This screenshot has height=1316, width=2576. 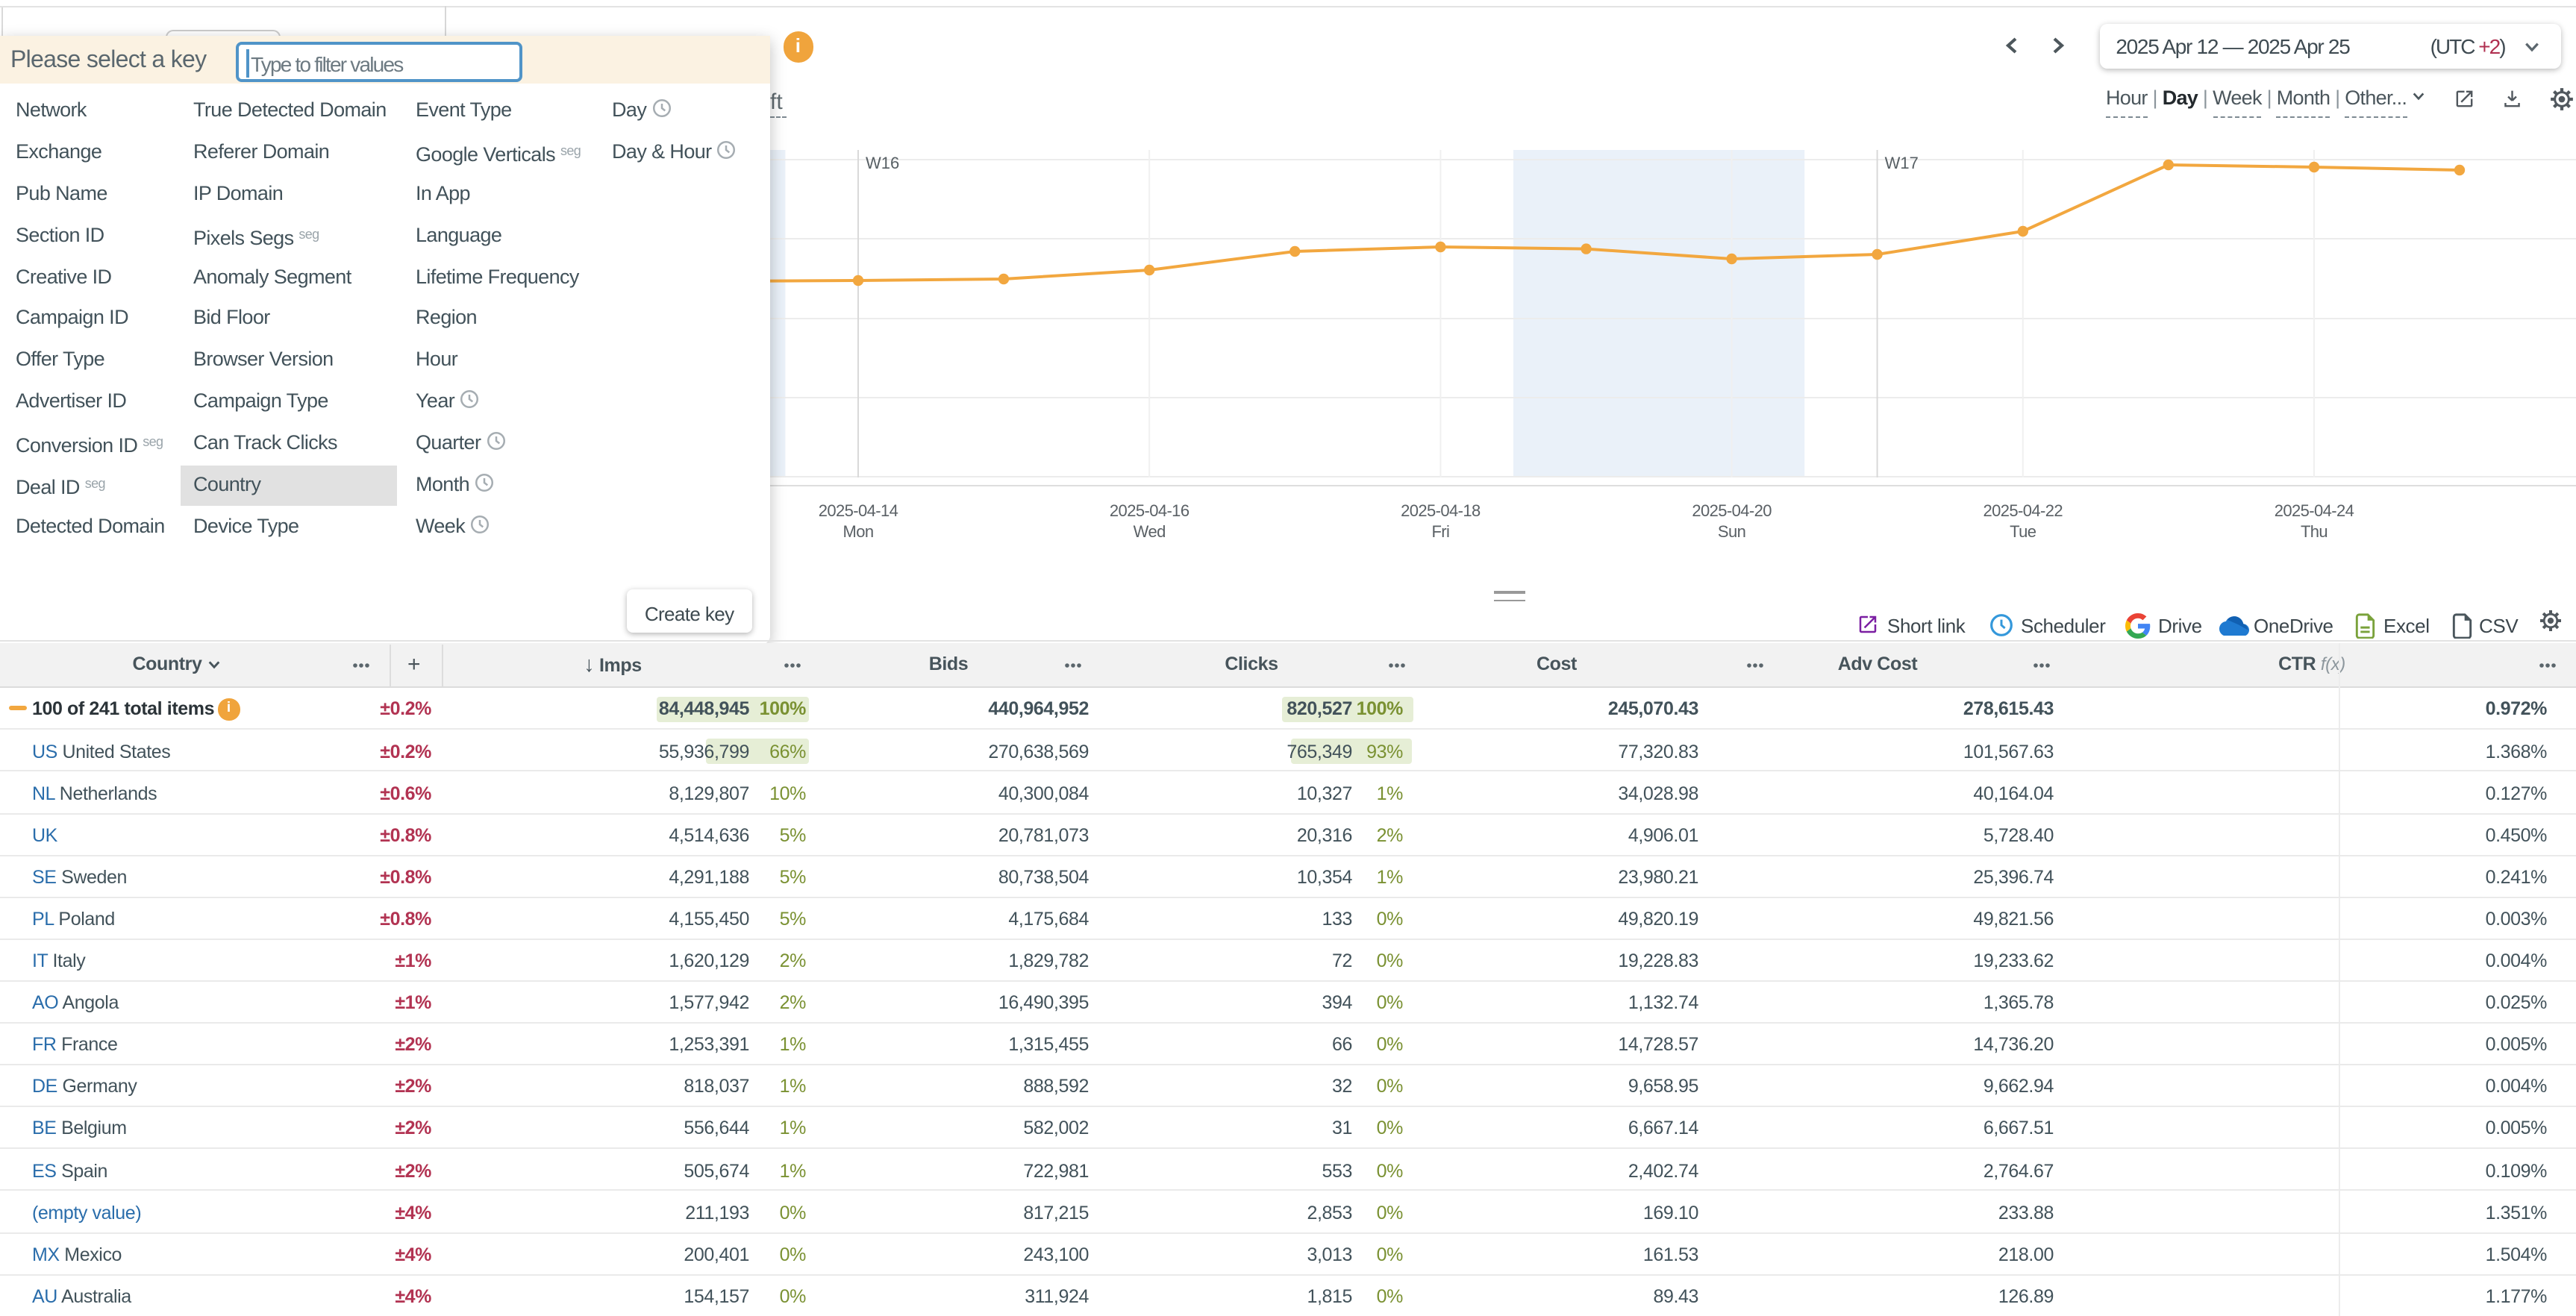 I want to click on svg-text: 2025-04-22, so click(x=2023, y=511).